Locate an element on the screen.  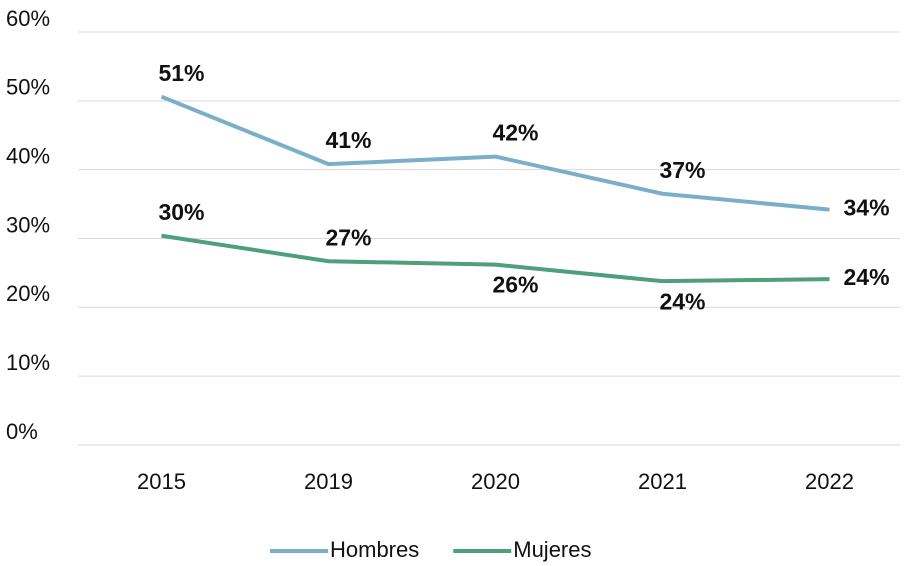
legend-label: Mujeres is located at coordinates (552, 549).